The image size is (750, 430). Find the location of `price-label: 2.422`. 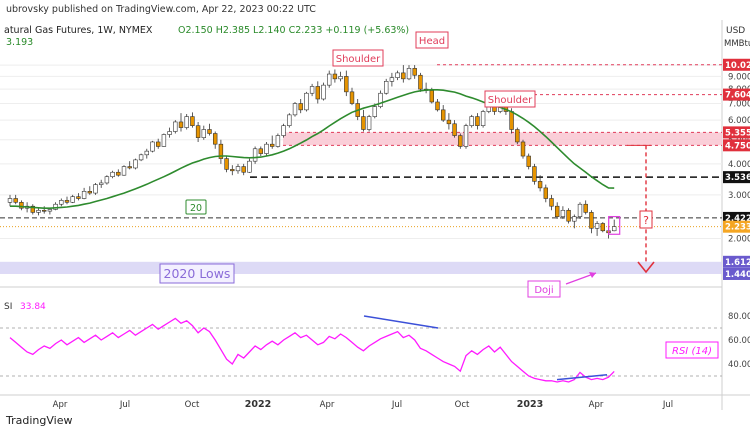

price-label: 2.422 is located at coordinates (737, 219).